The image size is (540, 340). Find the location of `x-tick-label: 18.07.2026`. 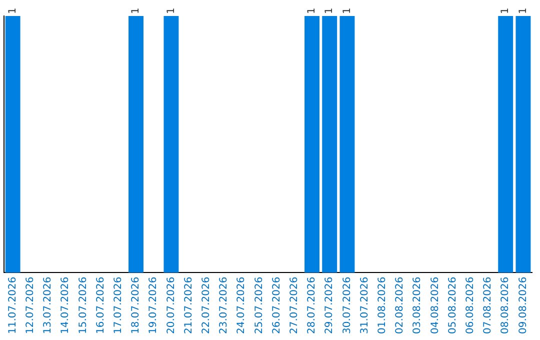

x-tick-label: 18.07.2026 is located at coordinates (136, 305).